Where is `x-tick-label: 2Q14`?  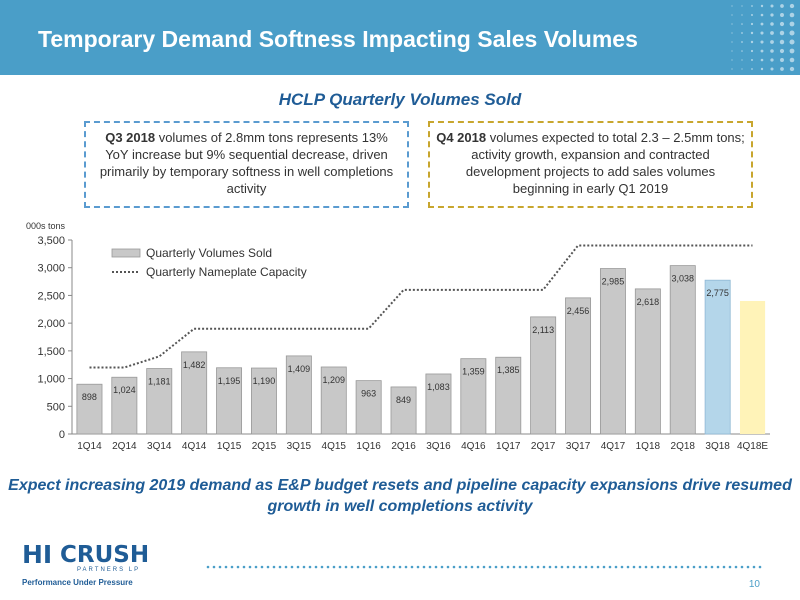
x-tick-label: 2Q14 is located at coordinates (124, 446).